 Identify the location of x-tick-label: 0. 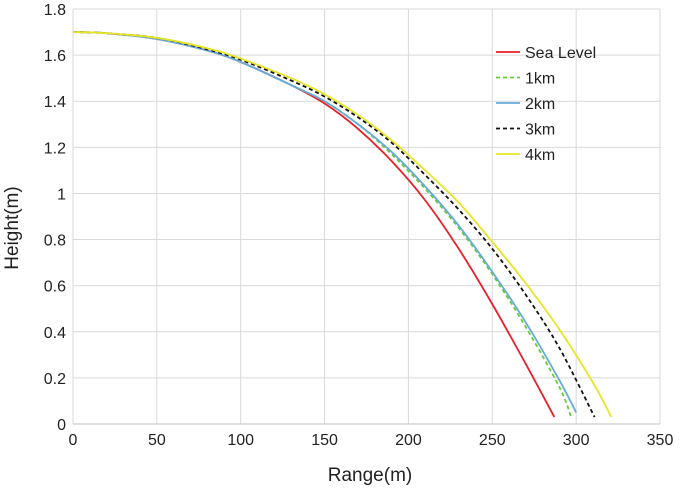
(73, 440).